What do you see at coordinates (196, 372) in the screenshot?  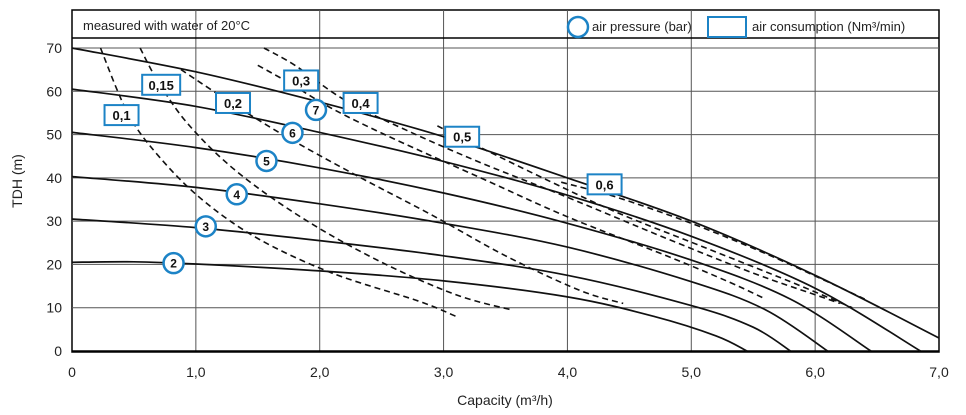 I see `x-tick-label: 1,0` at bounding box center [196, 372].